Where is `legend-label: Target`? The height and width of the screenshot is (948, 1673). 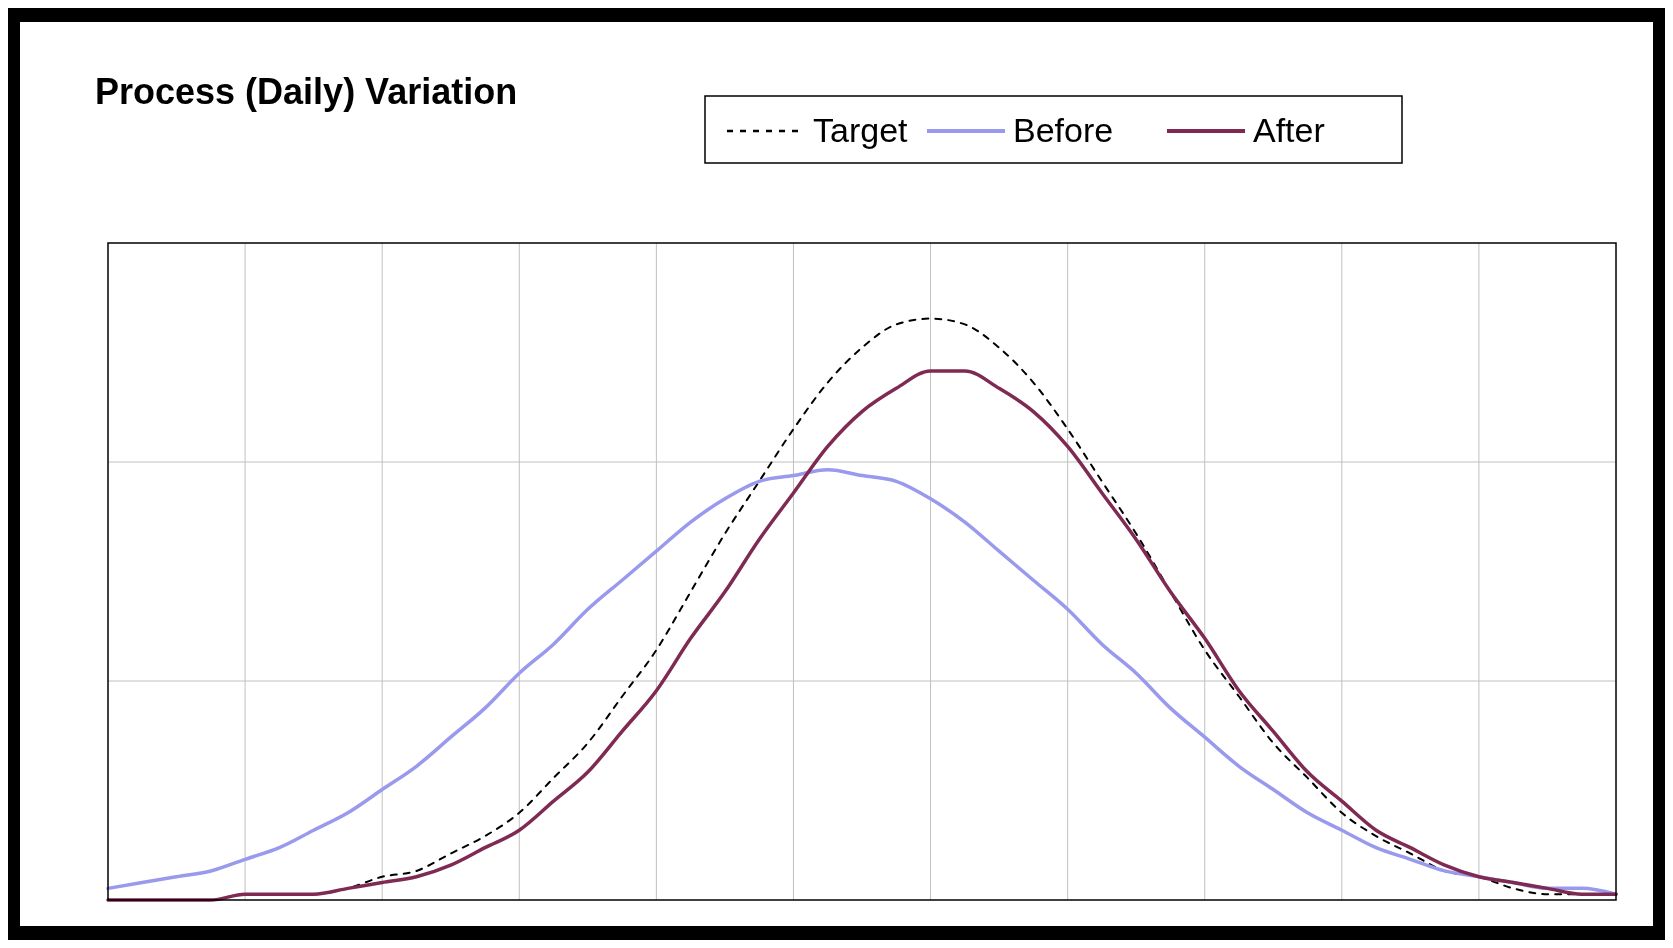
legend-label: Target is located at coordinates (861, 130).